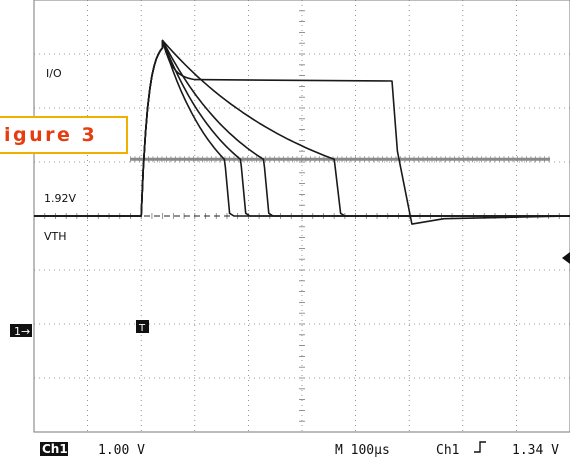 This screenshot has width=570, height=462. What do you see at coordinates (447, 450) in the screenshot?
I see `trigger-channel: Ch1` at bounding box center [447, 450].